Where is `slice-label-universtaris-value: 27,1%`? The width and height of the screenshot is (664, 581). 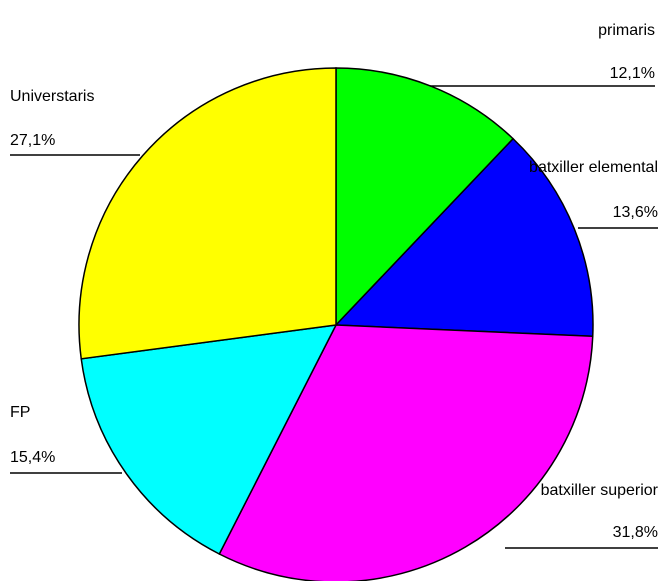
slice-label-universtaris-value: 27,1% is located at coordinates (32, 140).